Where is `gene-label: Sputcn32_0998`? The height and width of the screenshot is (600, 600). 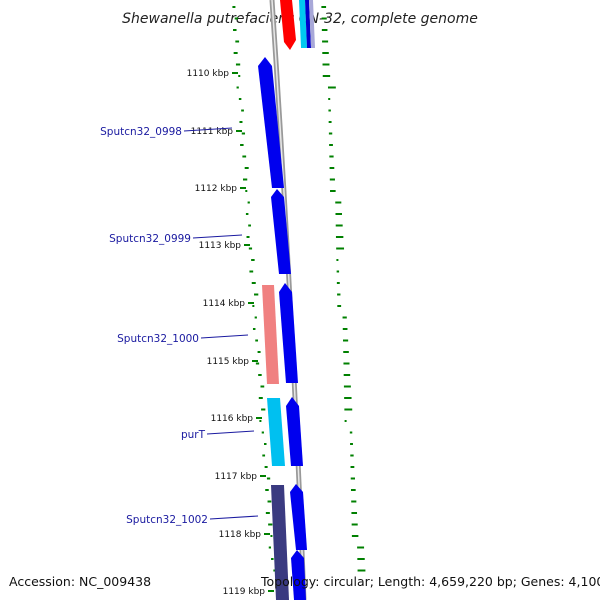
gene-label: Sputcn32_0998 is located at coordinates (141, 132).